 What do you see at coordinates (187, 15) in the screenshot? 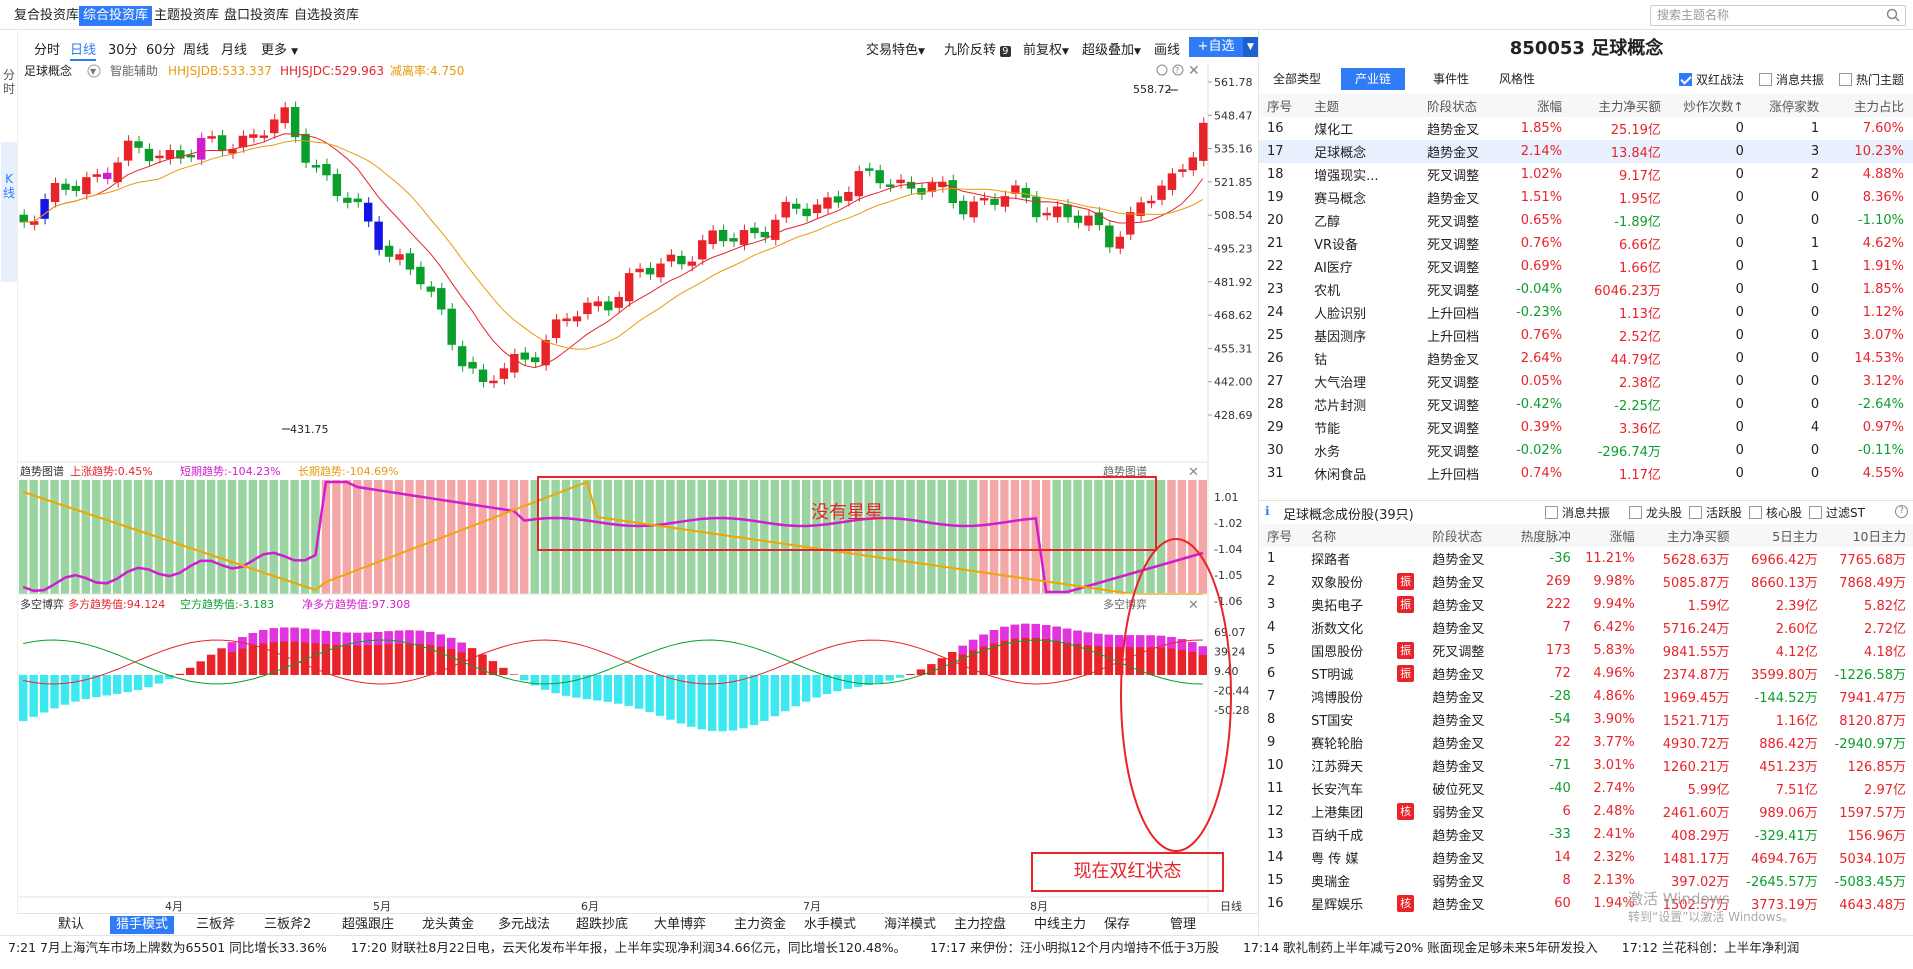
I see `tab-theme-library: 主题投资库` at bounding box center [187, 15].